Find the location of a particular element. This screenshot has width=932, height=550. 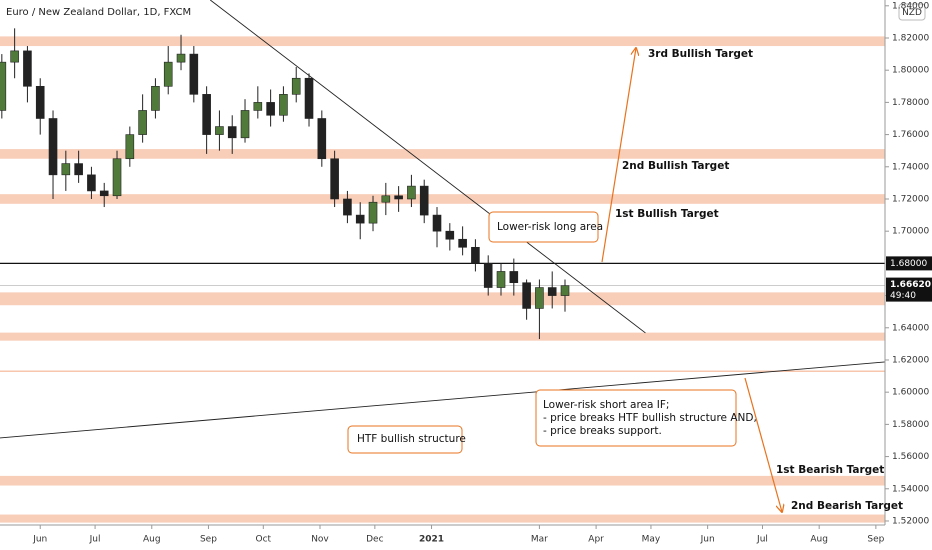

x-tick-label: Oct is located at coordinates (264, 540).